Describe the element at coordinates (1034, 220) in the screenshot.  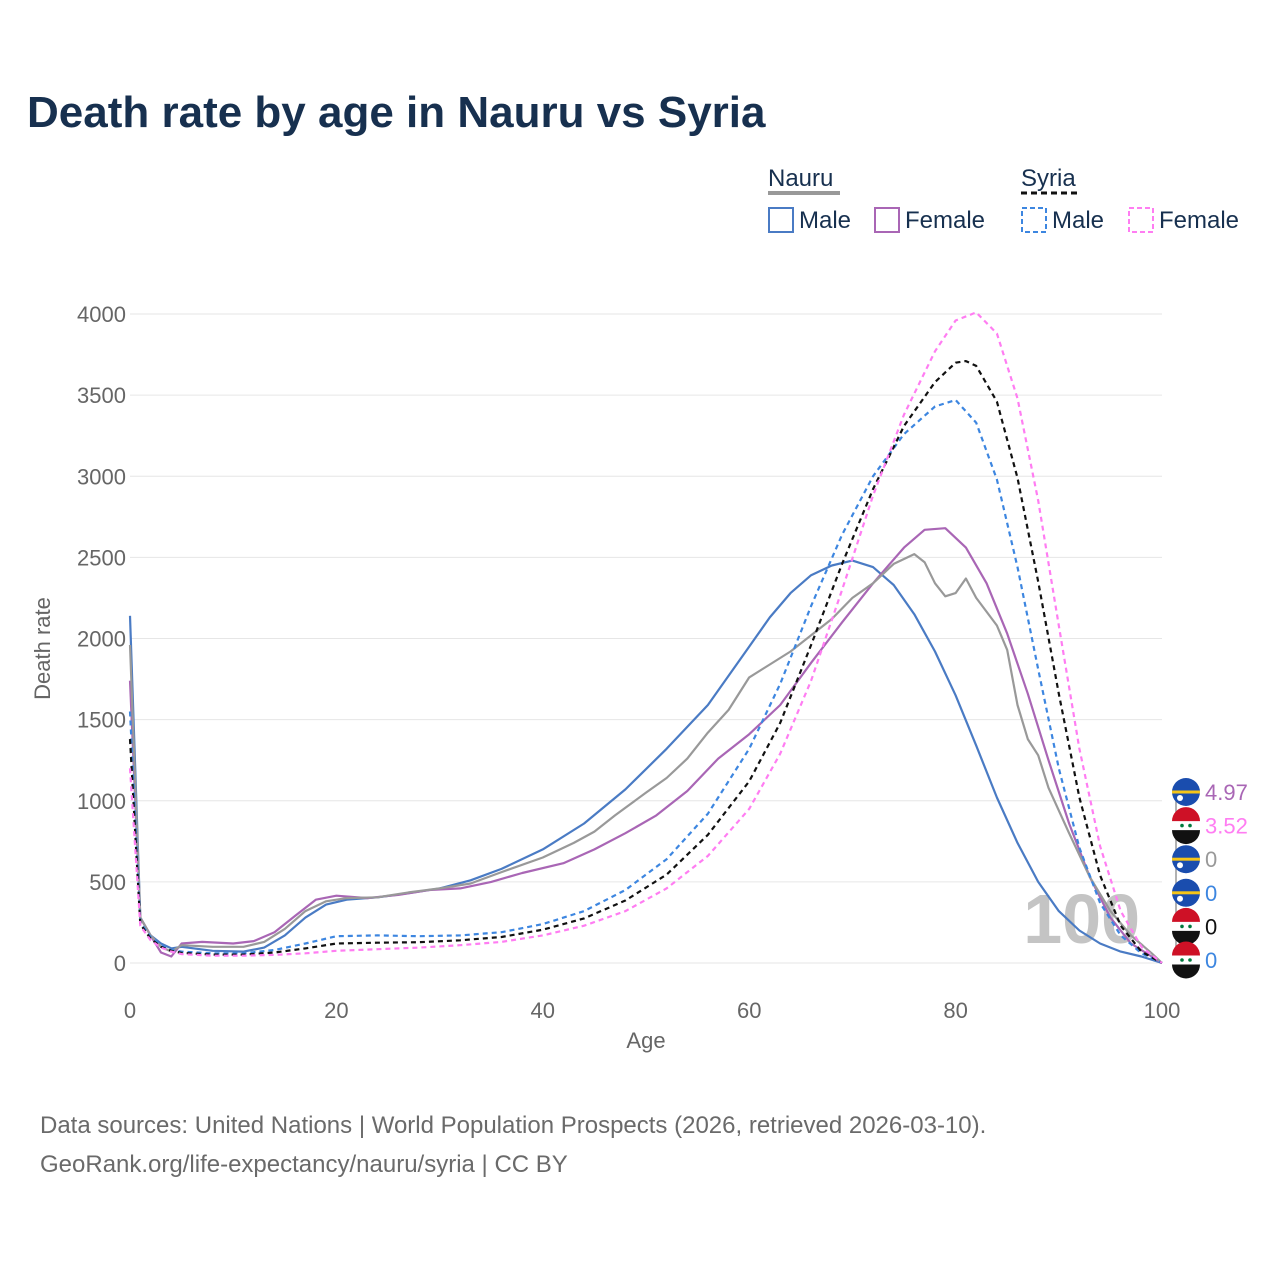
I see `legend-syria-male-swatch` at that location.